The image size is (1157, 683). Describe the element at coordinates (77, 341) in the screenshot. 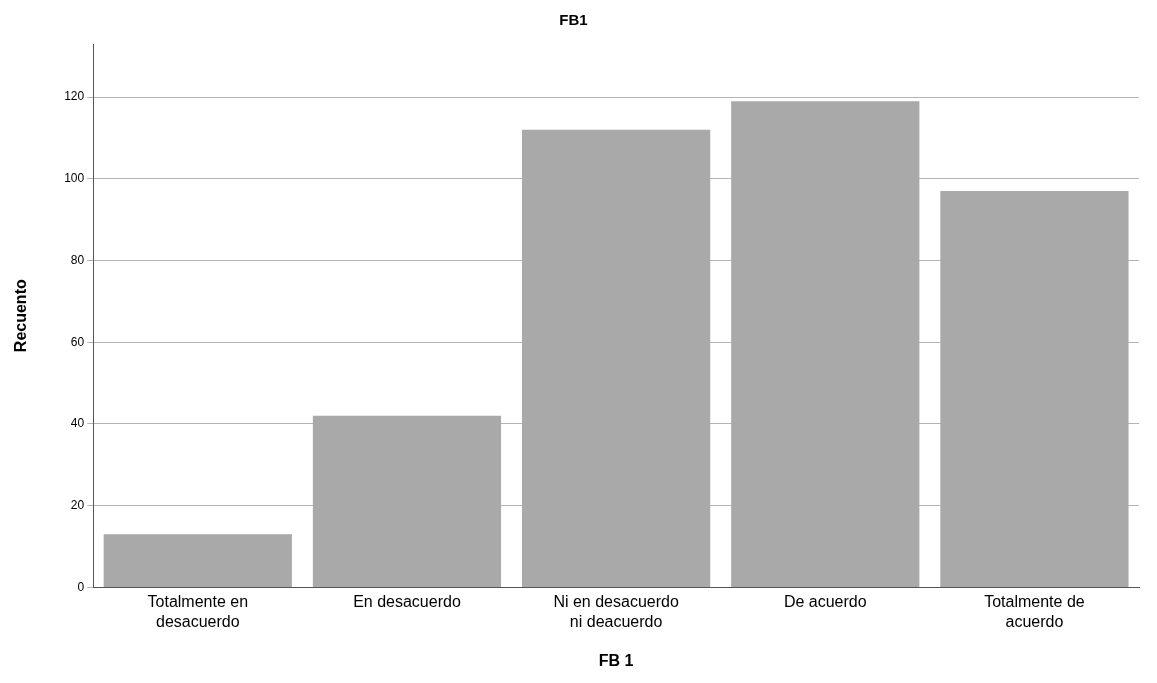

I see `y-tick-label: 60` at that location.